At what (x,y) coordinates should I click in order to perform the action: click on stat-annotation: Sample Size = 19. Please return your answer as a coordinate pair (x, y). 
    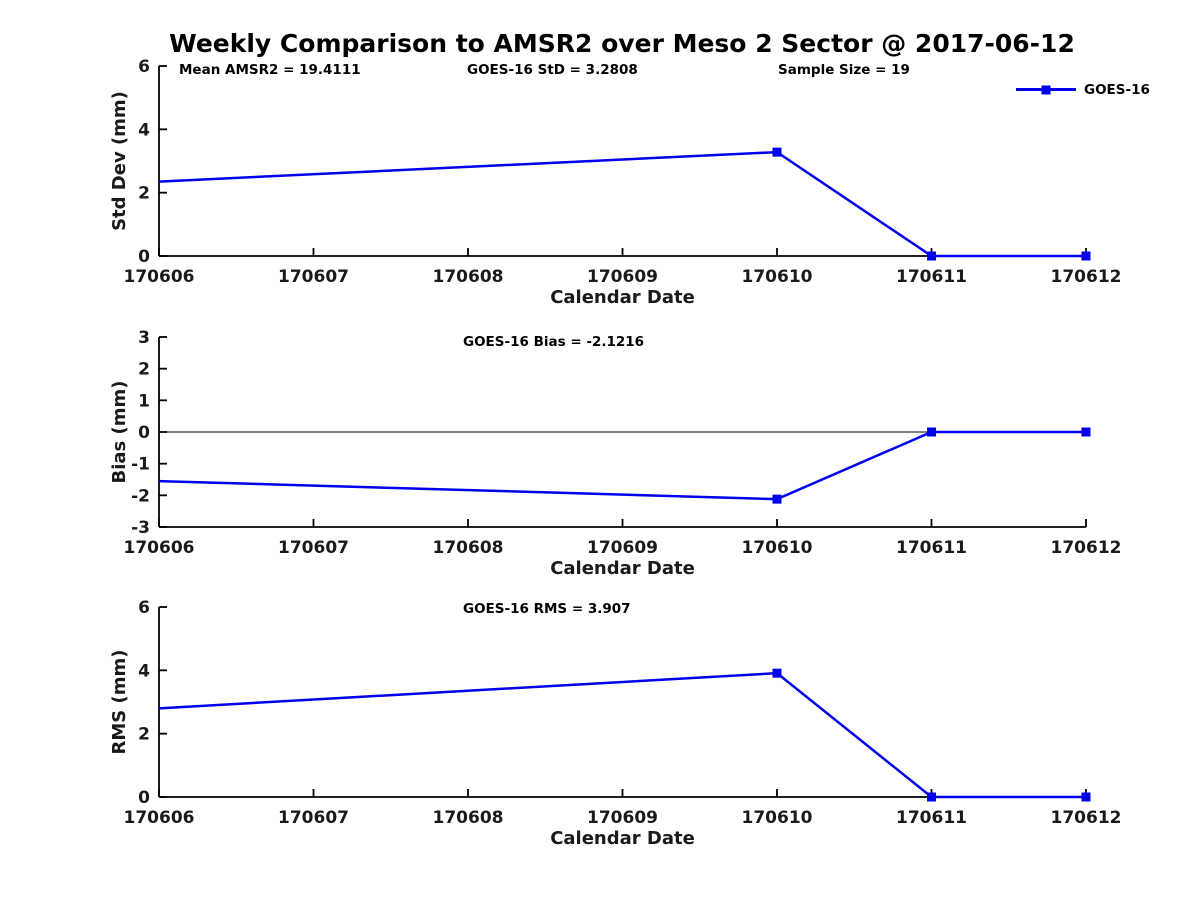
    Looking at the image, I should click on (844, 70).